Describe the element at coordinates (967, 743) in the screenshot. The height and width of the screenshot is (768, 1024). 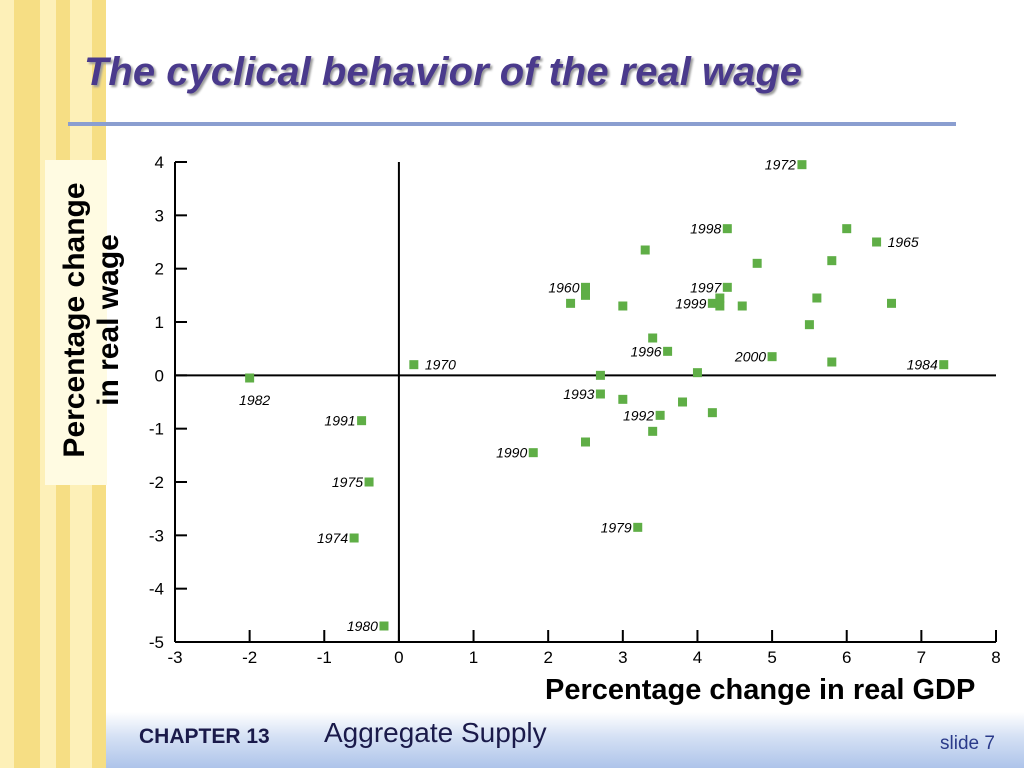
I see `slide-number: slide 7` at that location.